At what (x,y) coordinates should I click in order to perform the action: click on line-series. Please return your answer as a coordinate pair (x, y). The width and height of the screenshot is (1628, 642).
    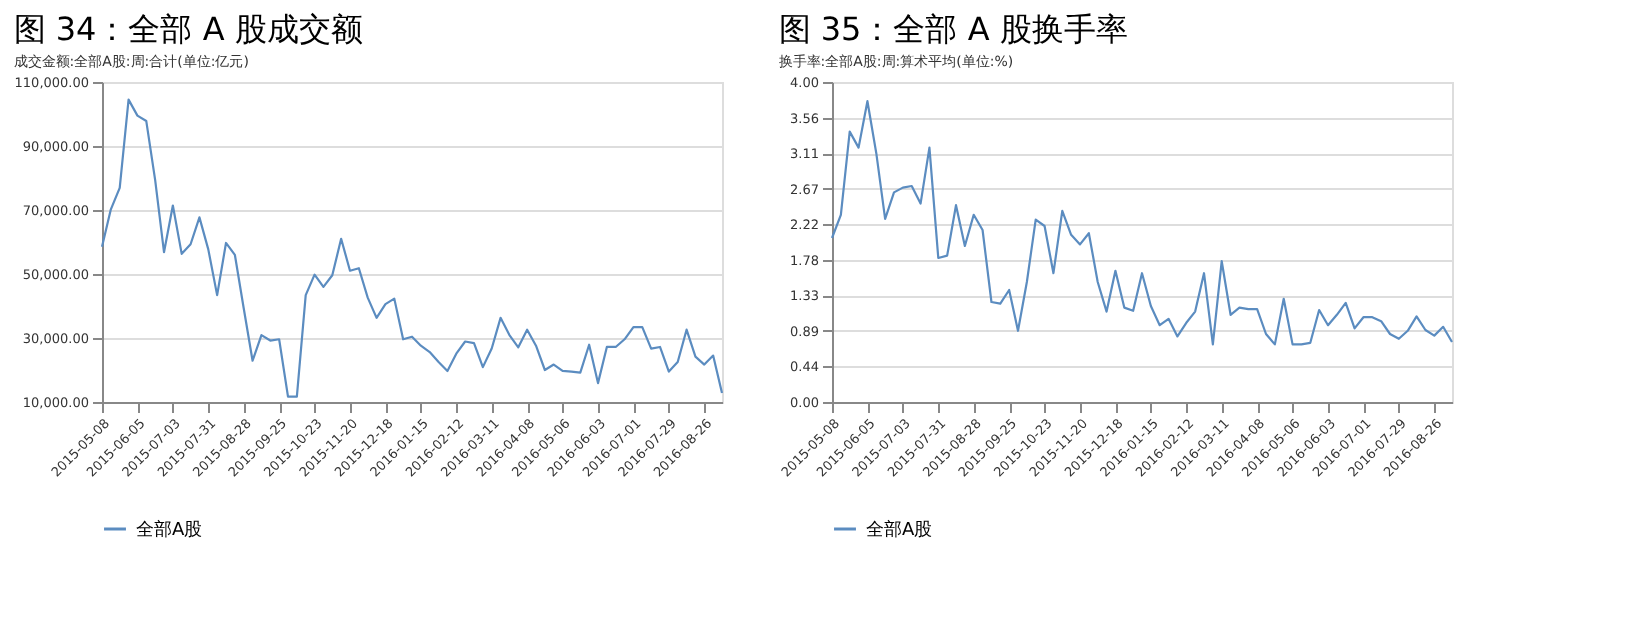
    Looking at the image, I should click on (1142, 223).